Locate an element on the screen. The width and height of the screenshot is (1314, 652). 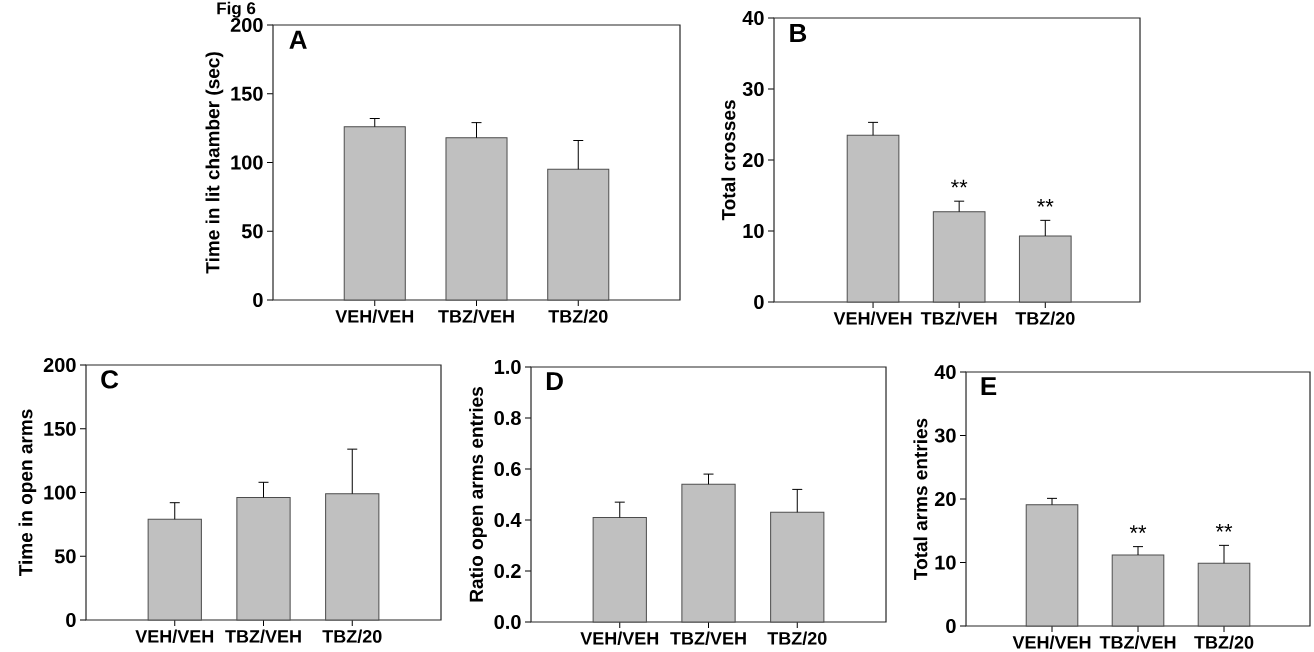
chart-title: C is located at coordinates (110, 379).